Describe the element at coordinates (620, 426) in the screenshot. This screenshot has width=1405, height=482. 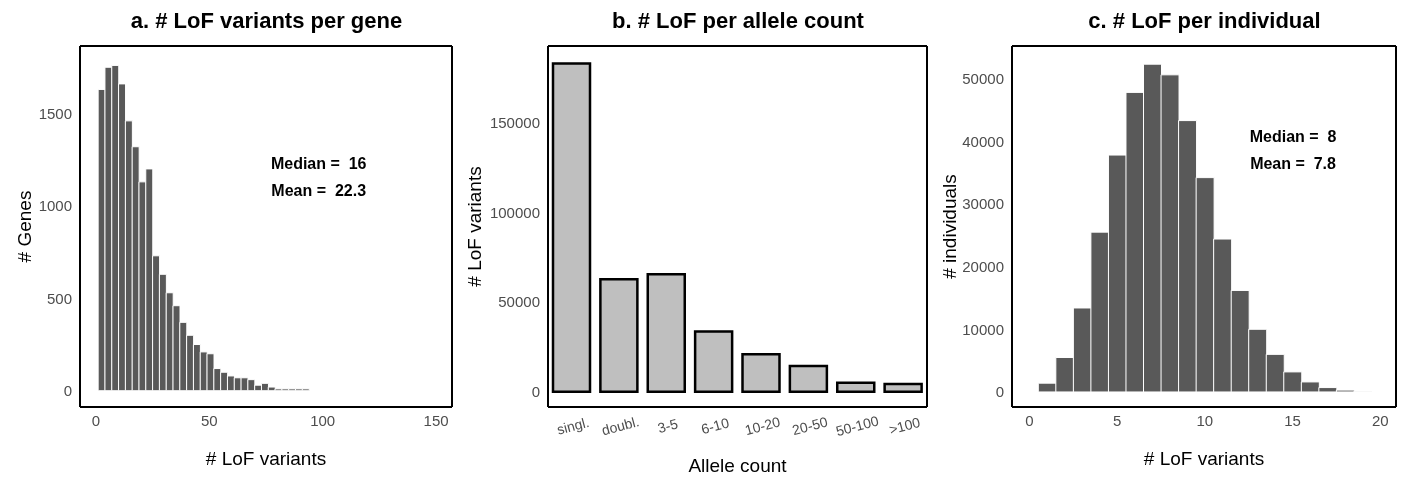
I see `x-tick-label: doubl.` at that location.